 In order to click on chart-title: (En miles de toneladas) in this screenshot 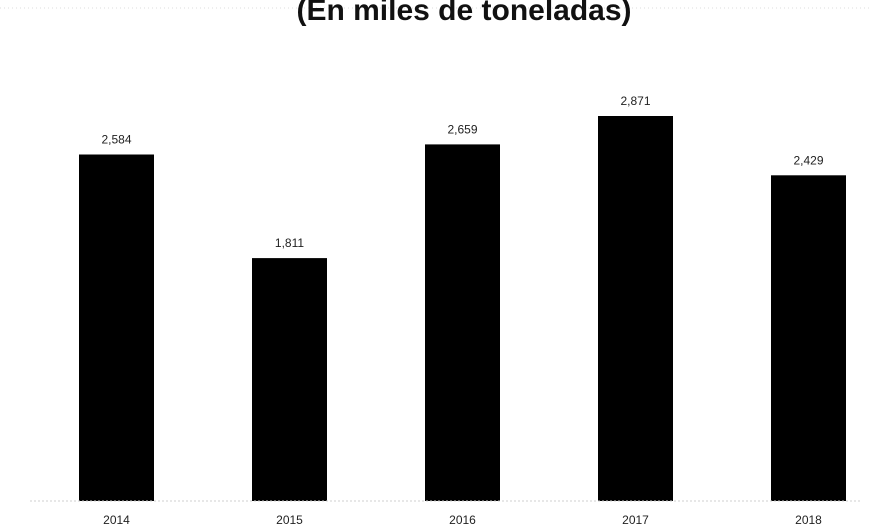, I will do `click(463, 13)`.